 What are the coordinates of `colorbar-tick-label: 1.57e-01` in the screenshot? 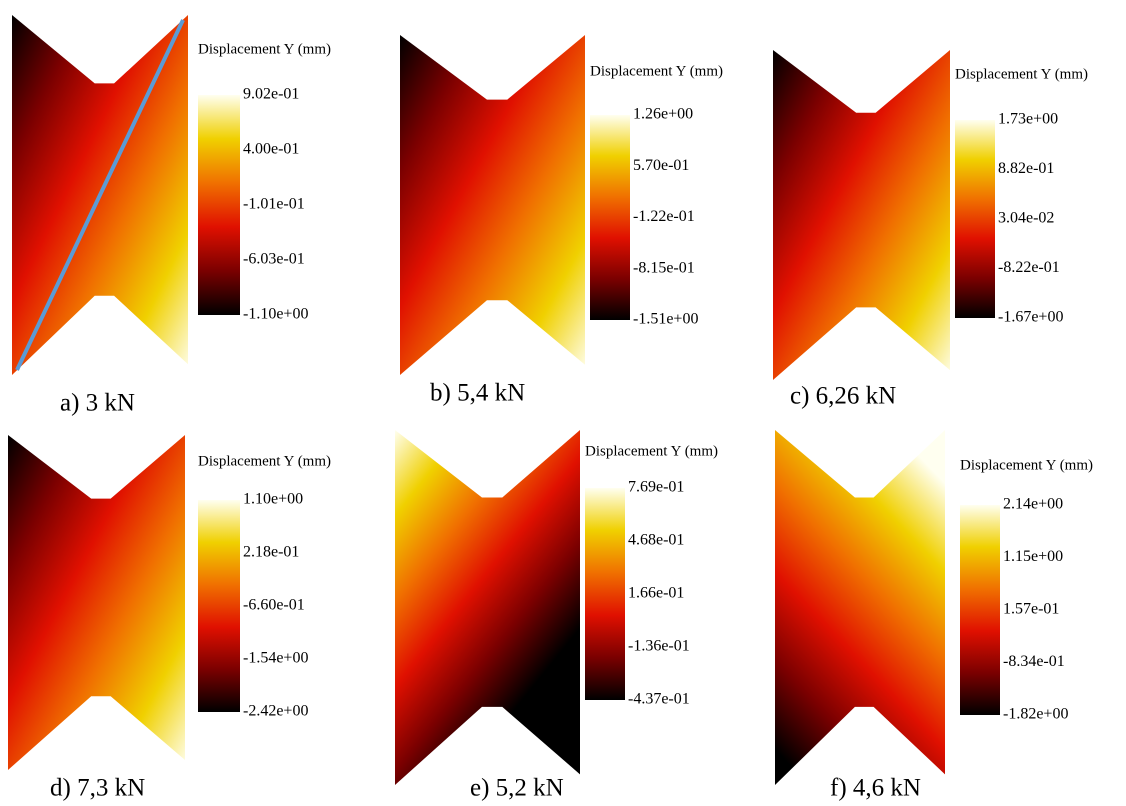 It's located at (1031, 609).